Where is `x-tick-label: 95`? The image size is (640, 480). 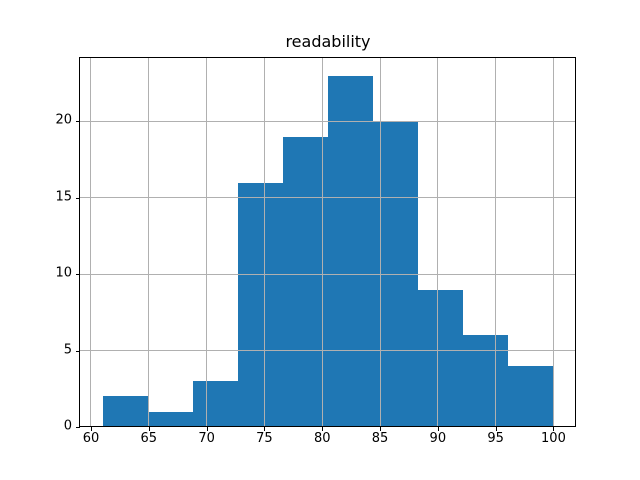
x-tick-label: 95 is located at coordinates (495, 438).